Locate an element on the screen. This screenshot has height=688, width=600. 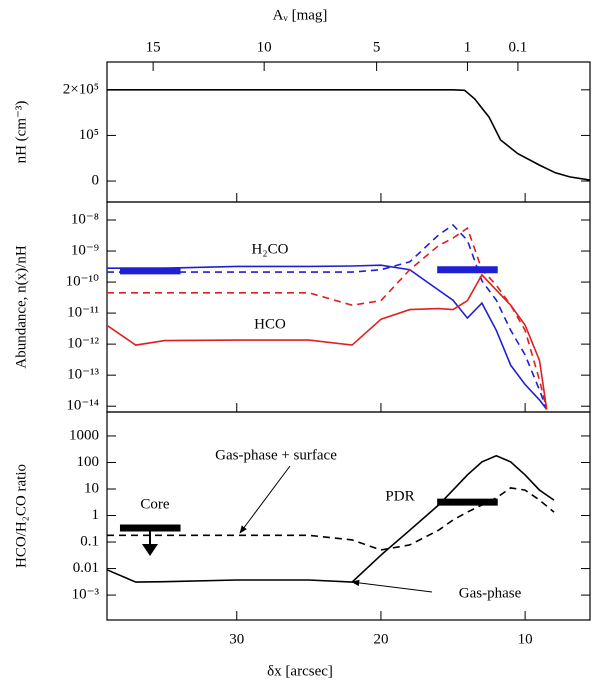
annotation: H₂CO is located at coordinates (270, 249).